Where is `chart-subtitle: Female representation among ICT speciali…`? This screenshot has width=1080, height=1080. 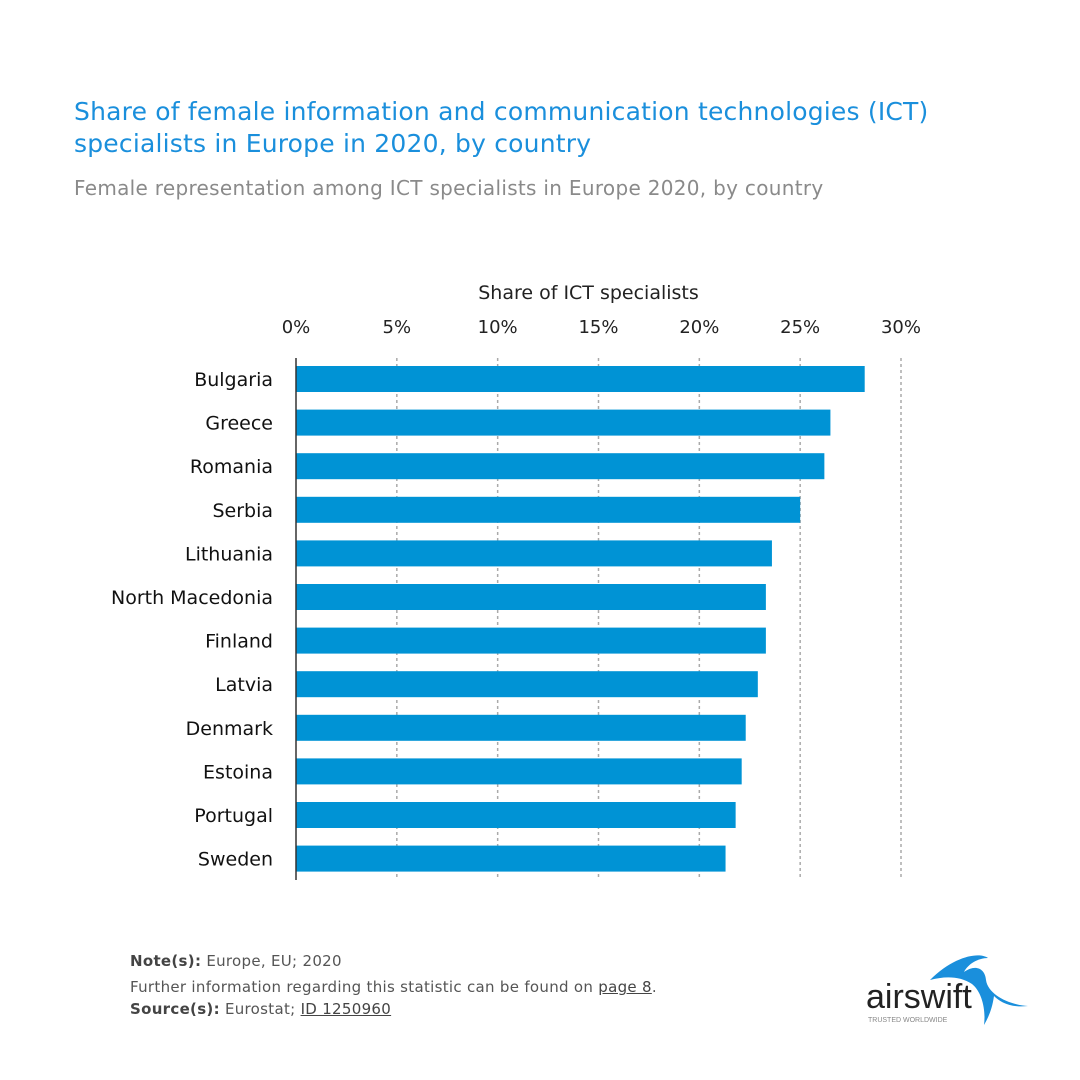 chart-subtitle: Female representation among ICT speciali… is located at coordinates (449, 188).